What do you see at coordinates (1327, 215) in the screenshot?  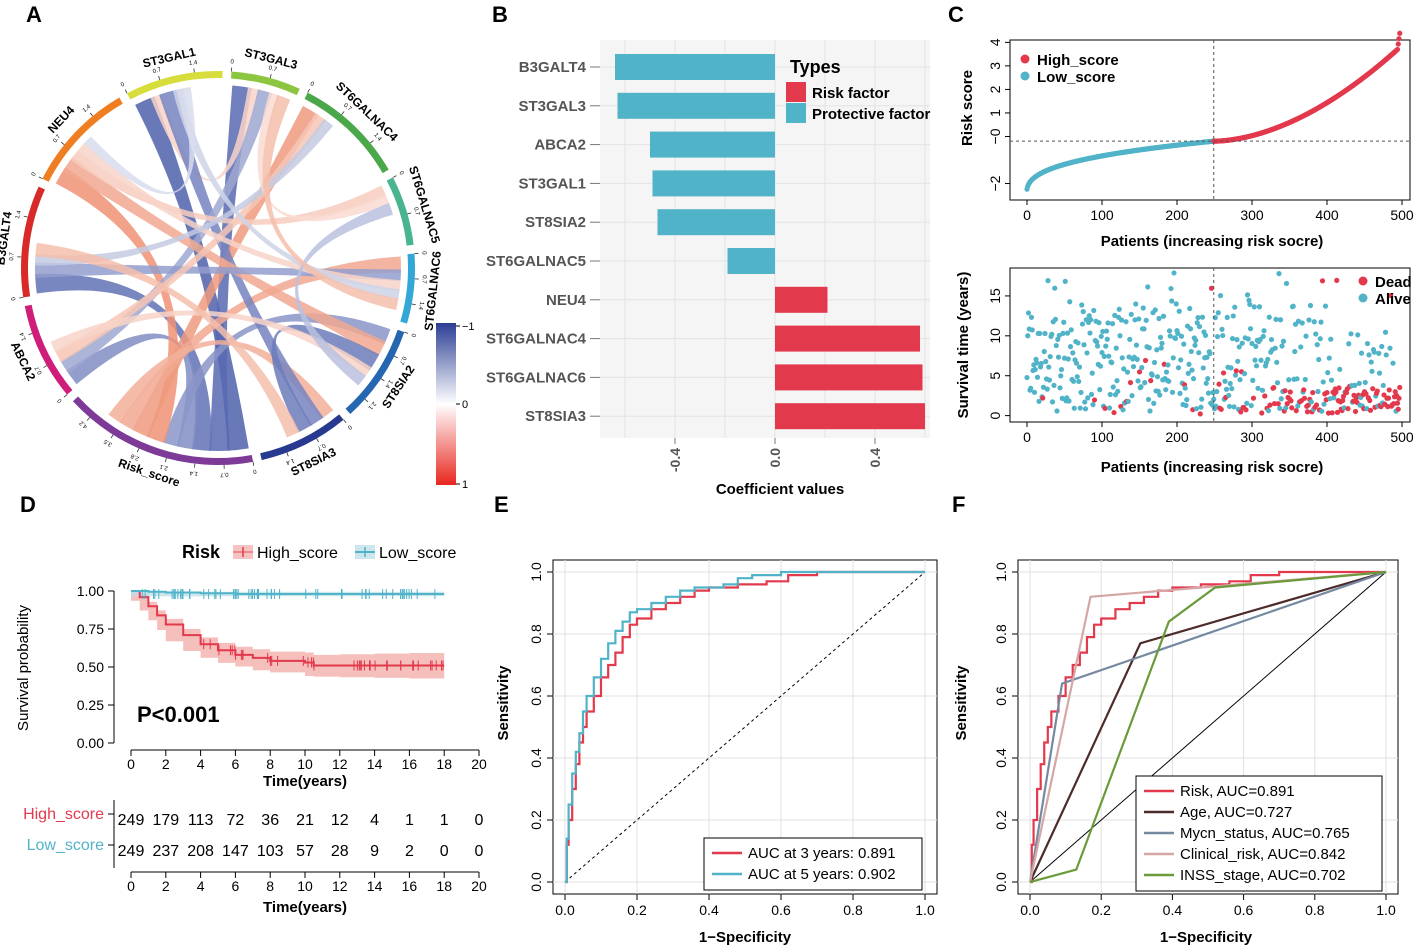 I see `x-tick-label: 400` at bounding box center [1327, 215].